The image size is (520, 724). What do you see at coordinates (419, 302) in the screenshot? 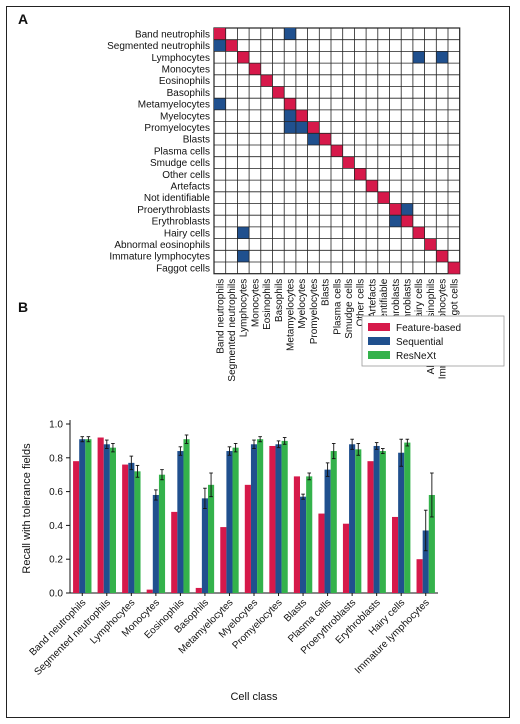
I see `heatmap-col-label-hairy-cells: Hairy cells` at bounding box center [419, 302].